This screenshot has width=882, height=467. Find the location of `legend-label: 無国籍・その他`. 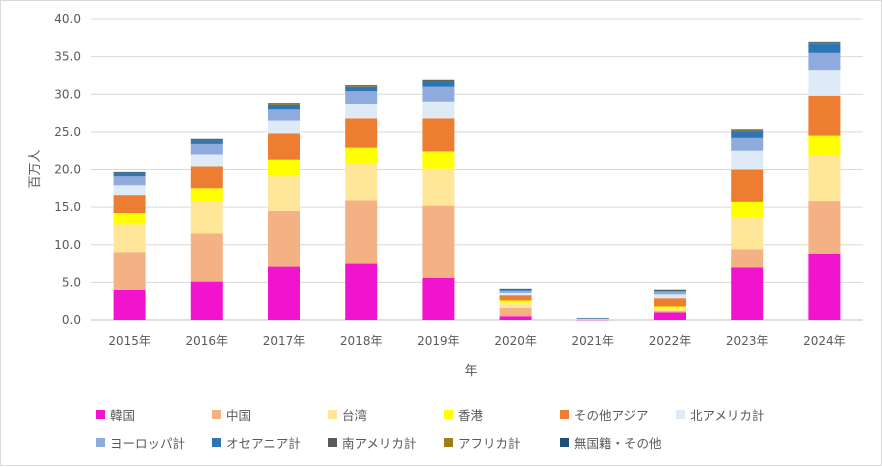

legend-label: 無国籍・その他 is located at coordinates (618, 443).